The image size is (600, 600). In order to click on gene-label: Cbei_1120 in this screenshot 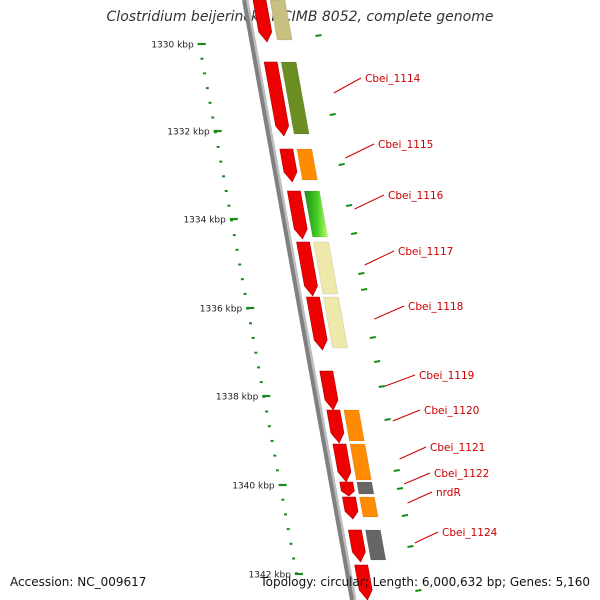, I will do `click(451, 411)`.